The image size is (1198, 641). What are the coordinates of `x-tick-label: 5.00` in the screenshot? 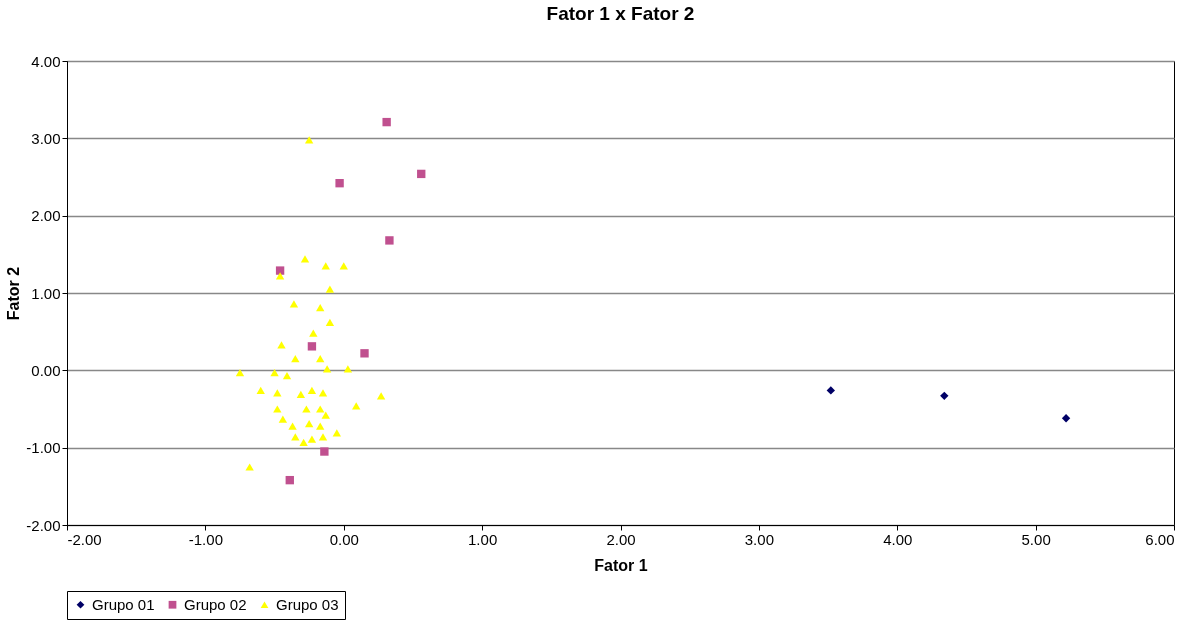 It's located at (1036, 539).